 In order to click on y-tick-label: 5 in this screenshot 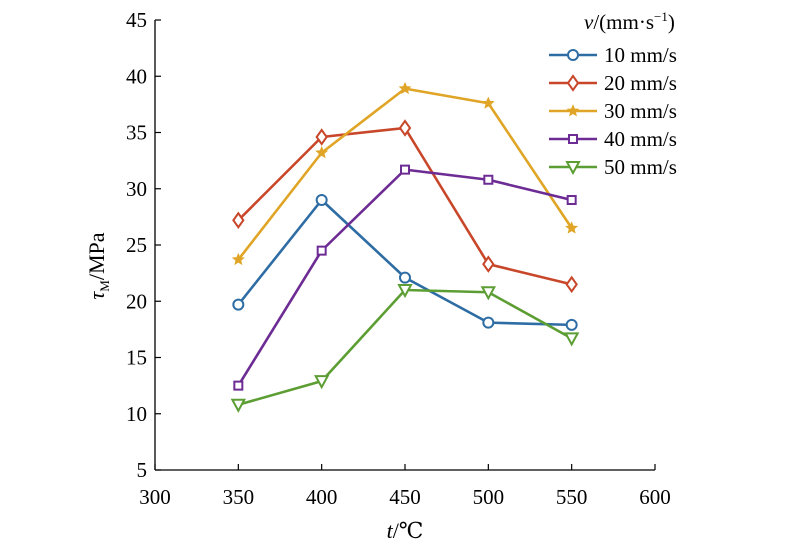, I will do `click(142, 470)`.